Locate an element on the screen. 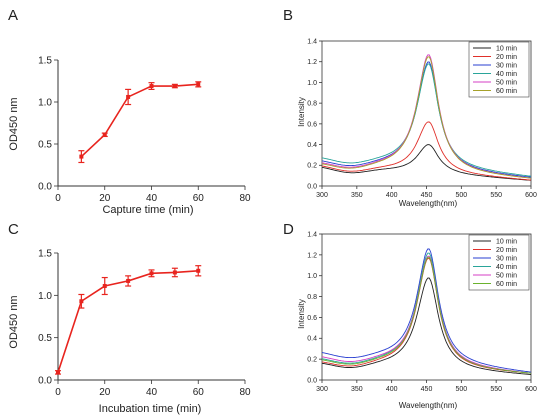 This screenshot has height=416, width=550. y-axis-label-d: Intensity is located at coordinates (301, 314).